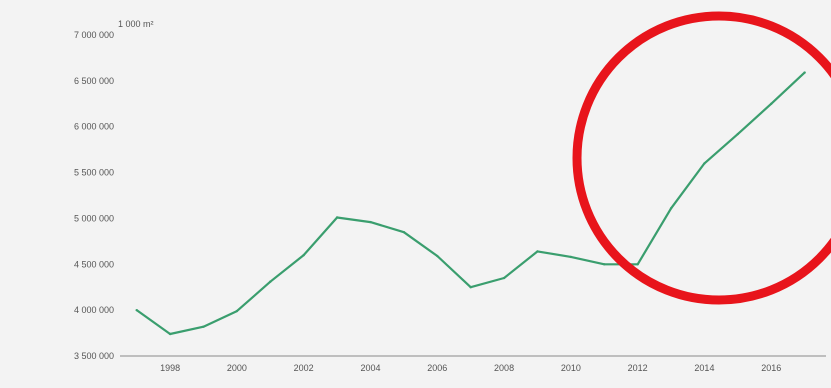 The width and height of the screenshot is (831, 388). What do you see at coordinates (771, 368) in the screenshot?
I see `x-tick-label: 2016` at bounding box center [771, 368].